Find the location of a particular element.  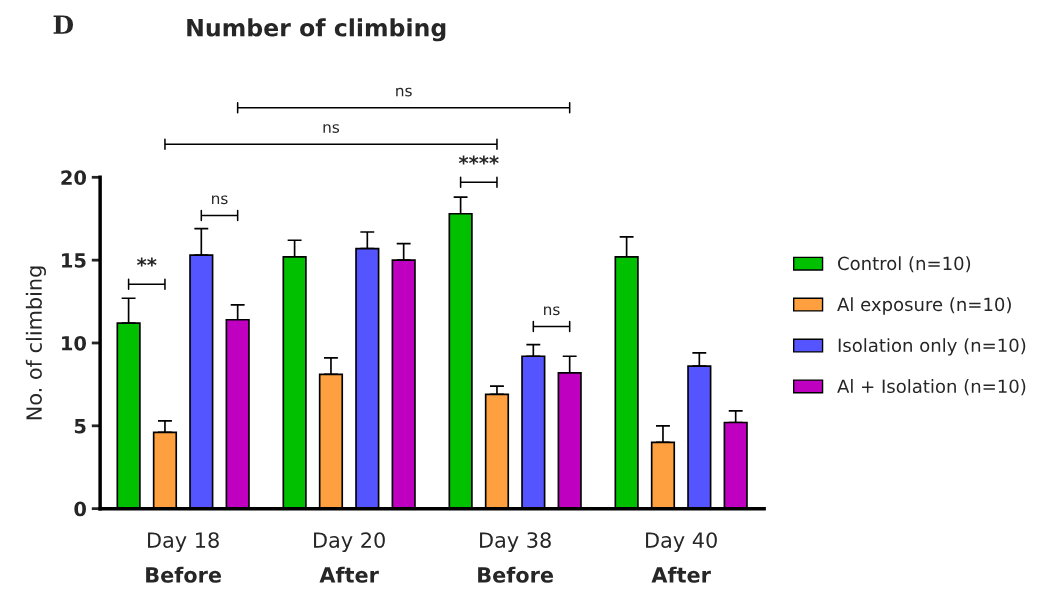

y-axis-title: No. of climbing is located at coordinates (35, 343).